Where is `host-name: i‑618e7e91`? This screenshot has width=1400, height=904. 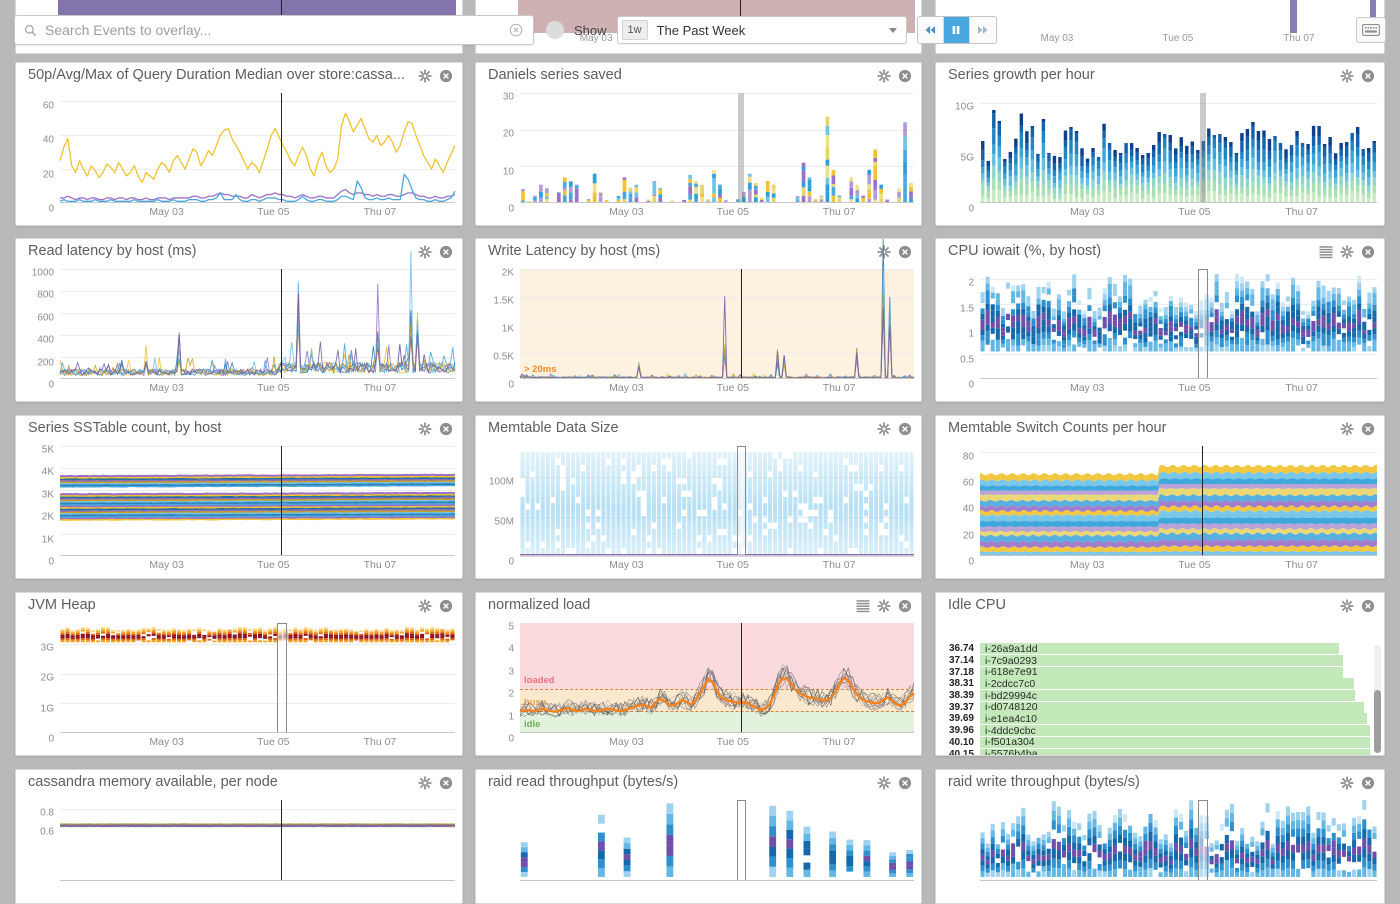
host-name: i‑618e7e91 is located at coordinates (1009, 672).